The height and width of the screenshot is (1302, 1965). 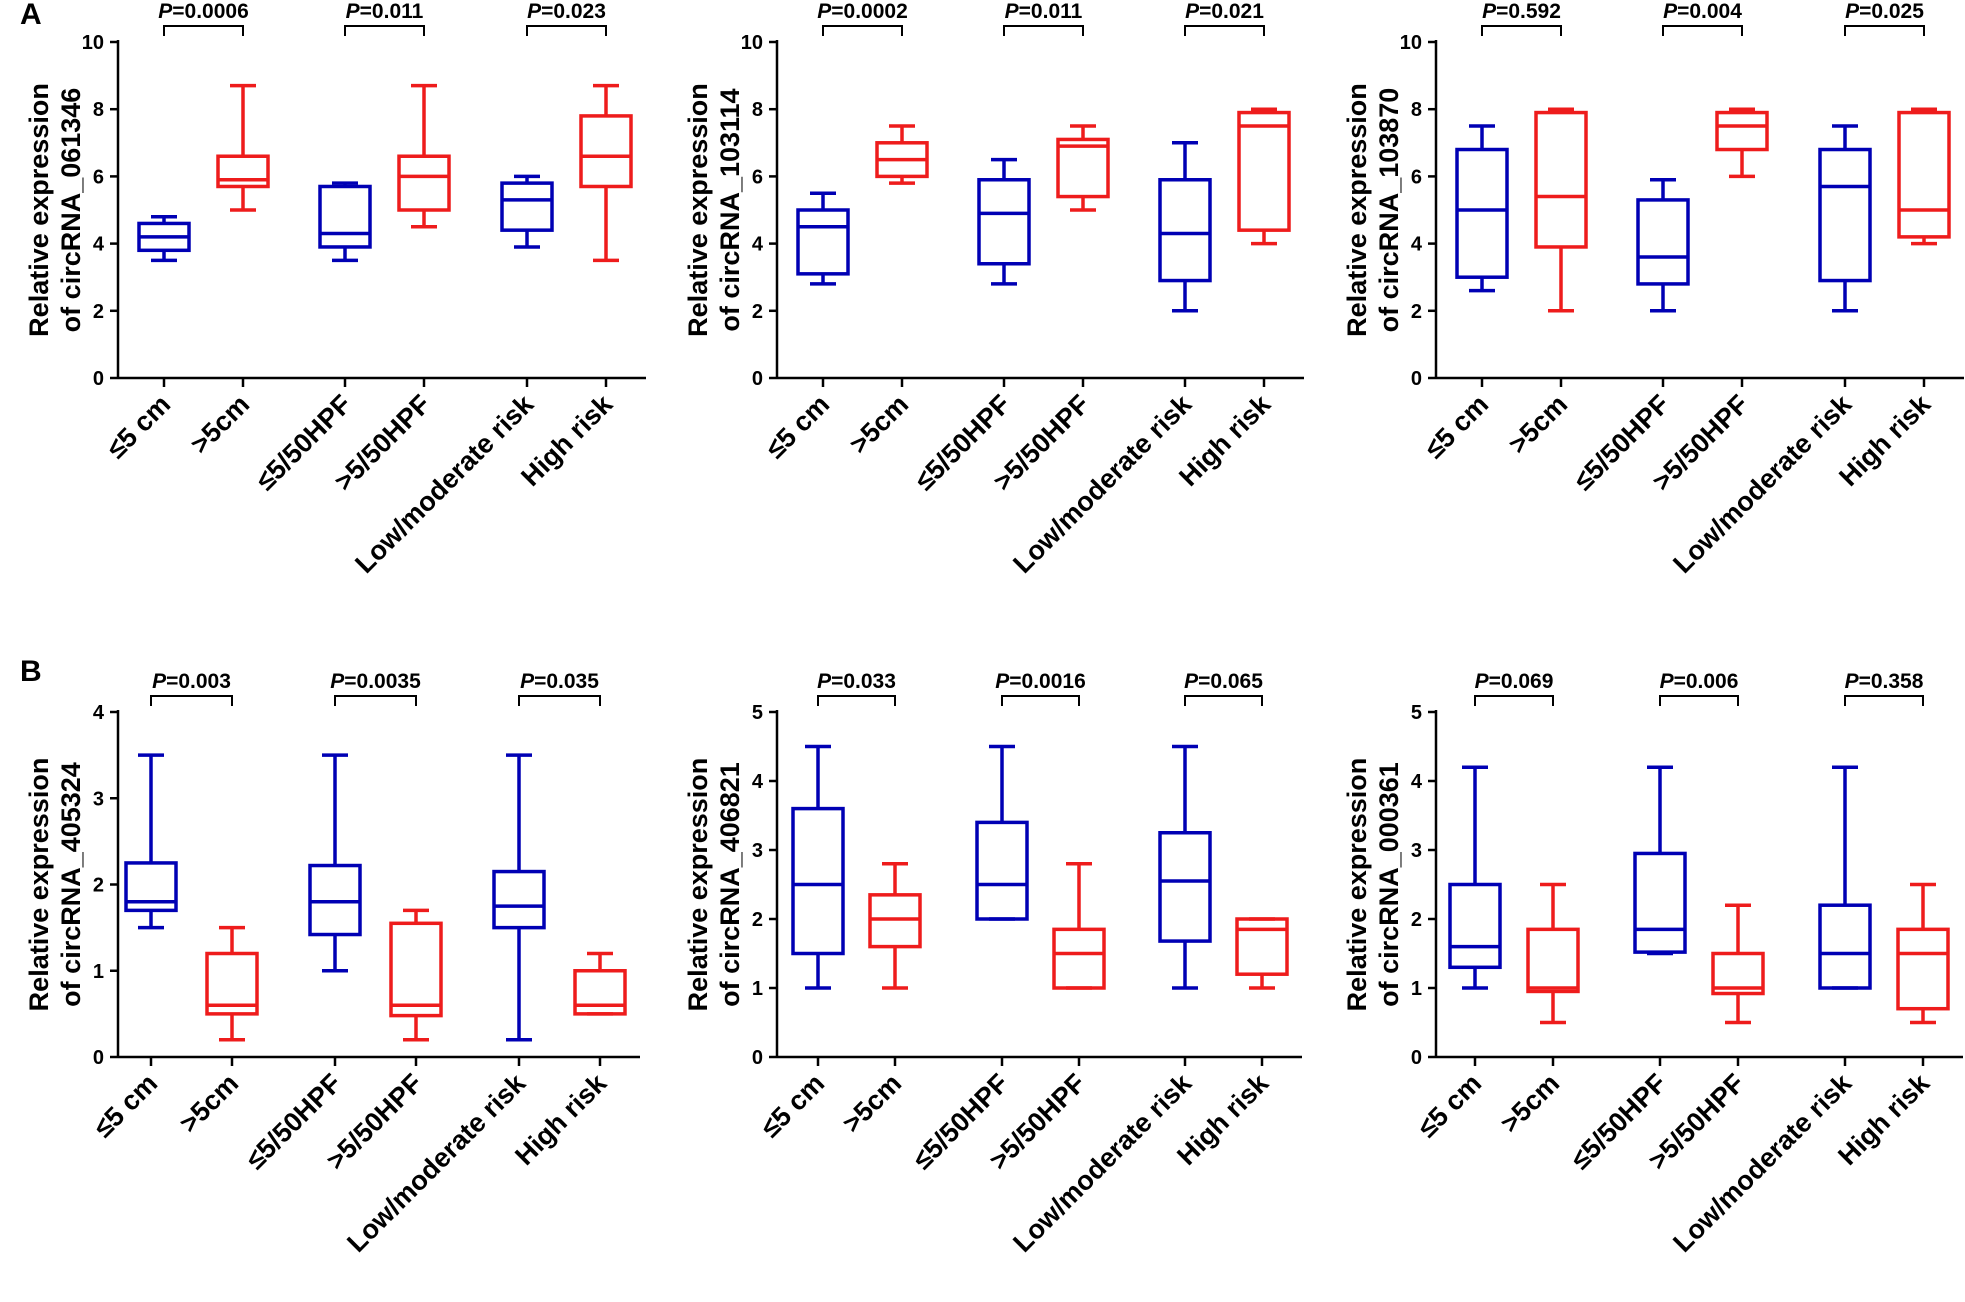 I want to click on panel-a-label: A, so click(x=31, y=15).